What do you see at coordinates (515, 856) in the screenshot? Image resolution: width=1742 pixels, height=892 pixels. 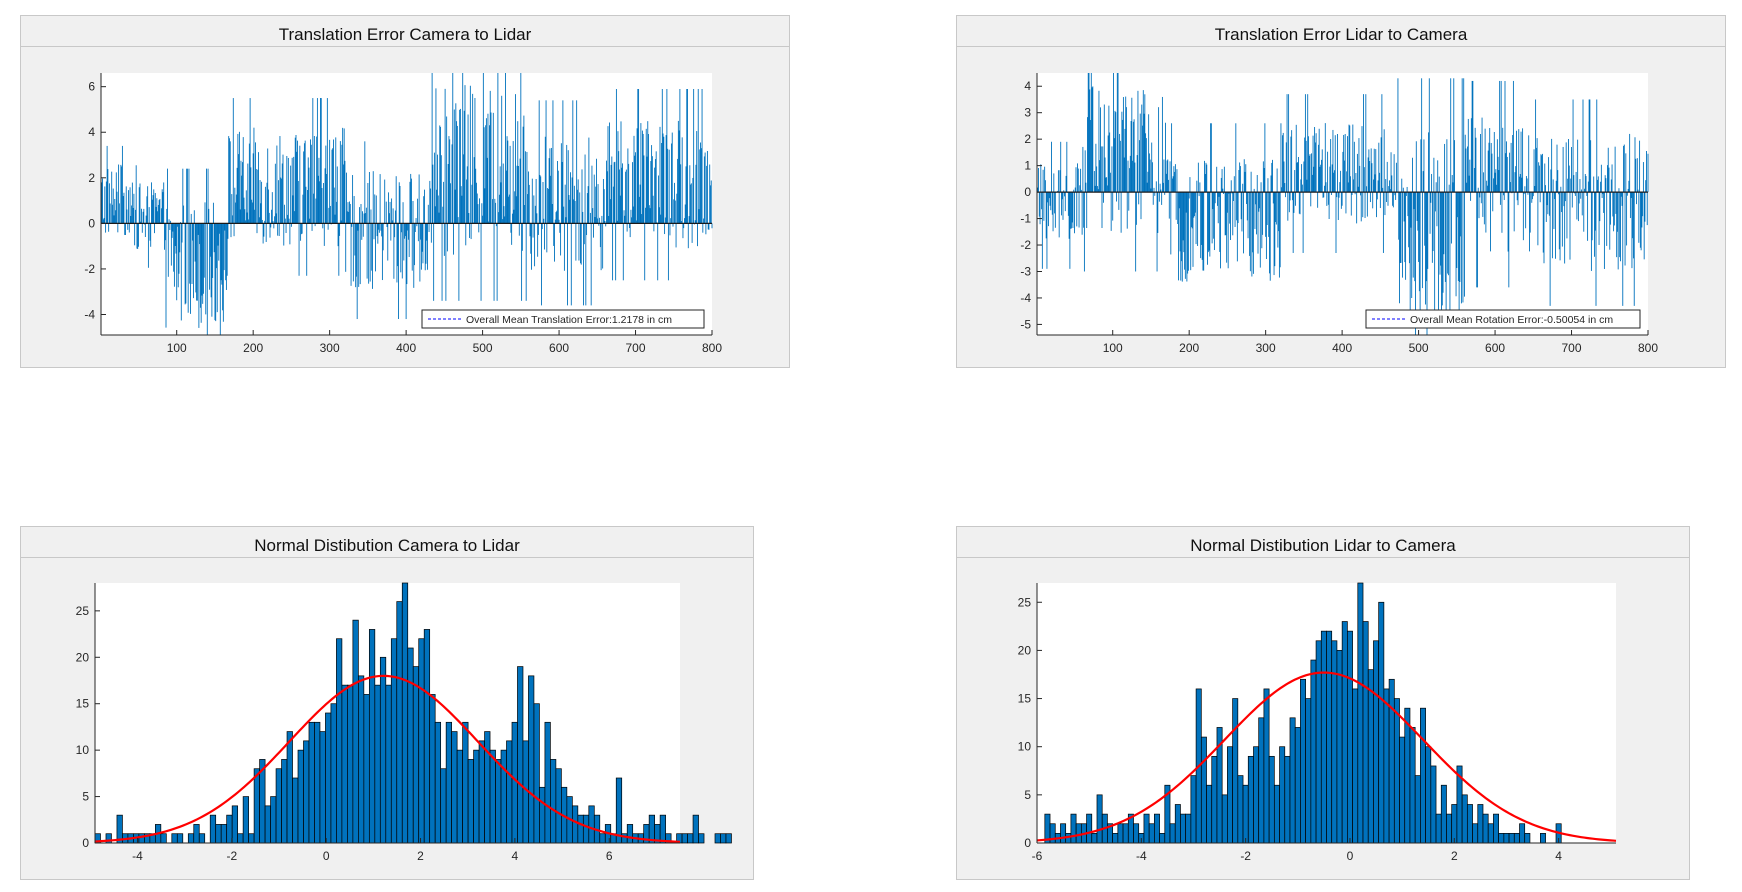 I see `x-tick-label: 4` at bounding box center [515, 856].